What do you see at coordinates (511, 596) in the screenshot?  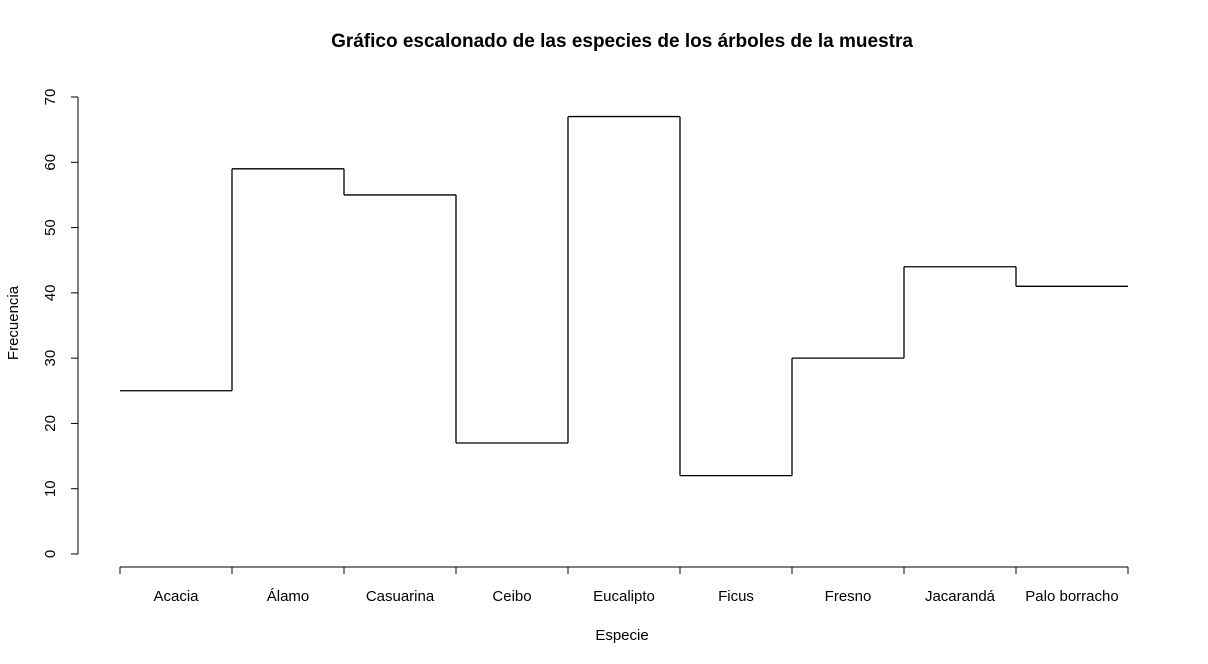 I see `x-tick-label: Ceibo` at bounding box center [511, 596].